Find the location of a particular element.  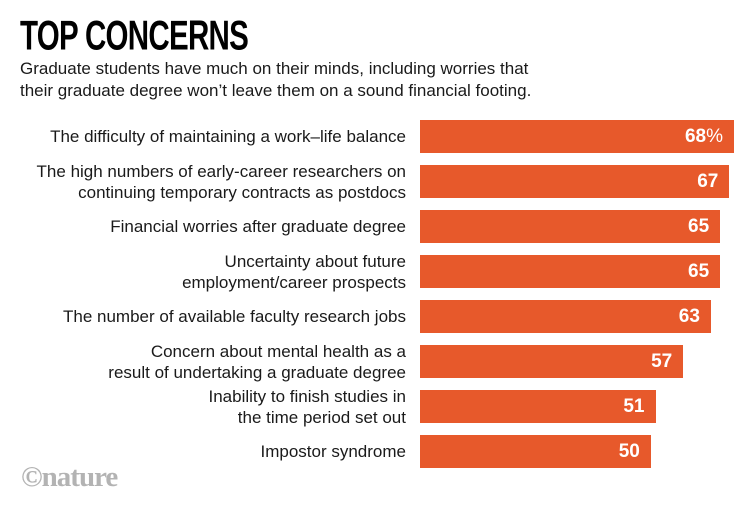

bar: 63 is located at coordinates (565, 316).